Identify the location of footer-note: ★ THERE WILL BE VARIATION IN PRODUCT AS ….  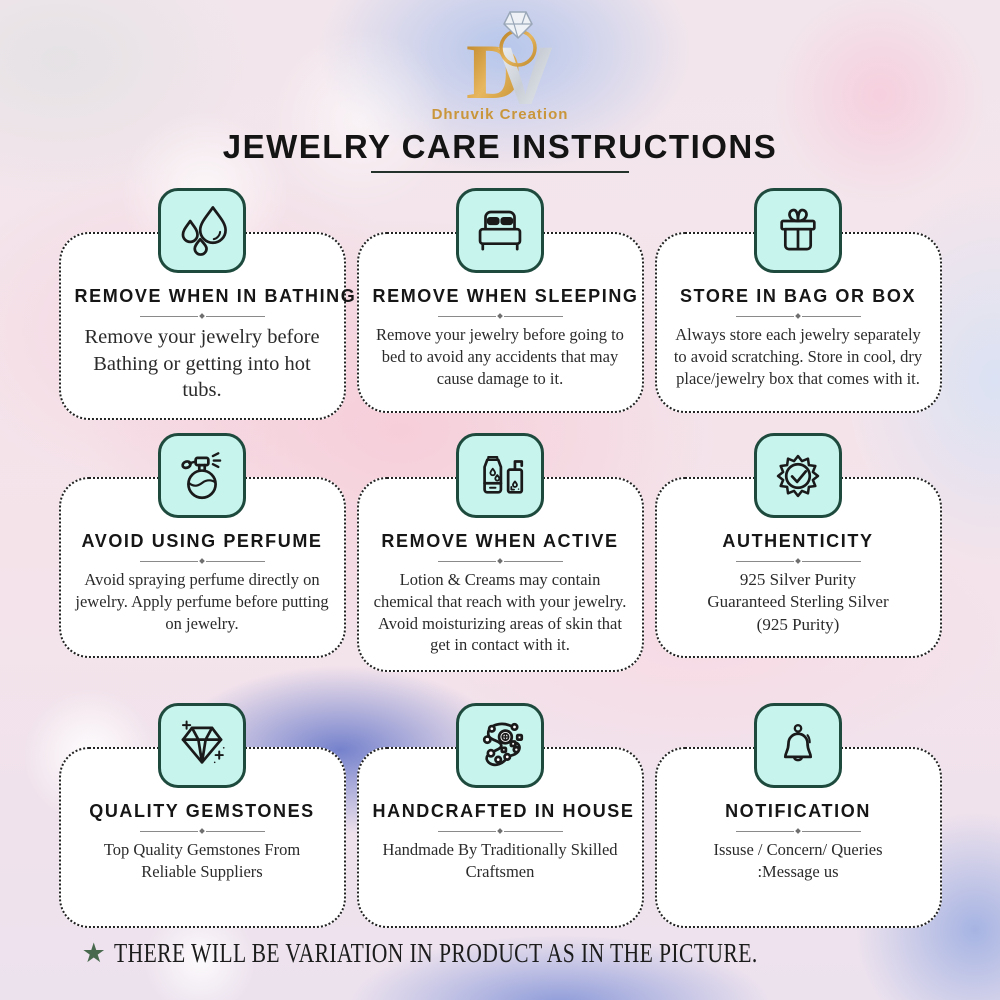
(500, 953).